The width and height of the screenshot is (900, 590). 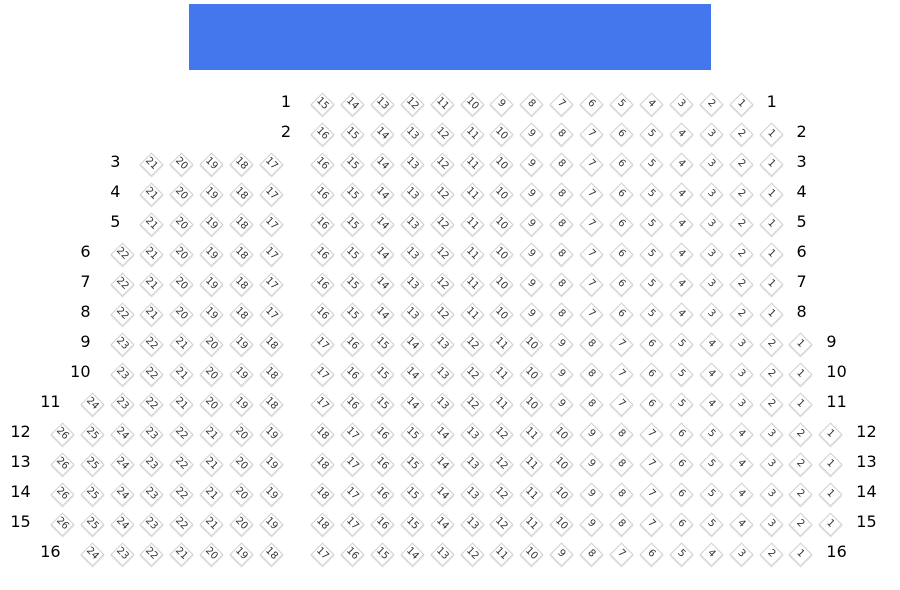 What do you see at coordinates (92, 464) in the screenshot?
I see `seat: 25` at bounding box center [92, 464].